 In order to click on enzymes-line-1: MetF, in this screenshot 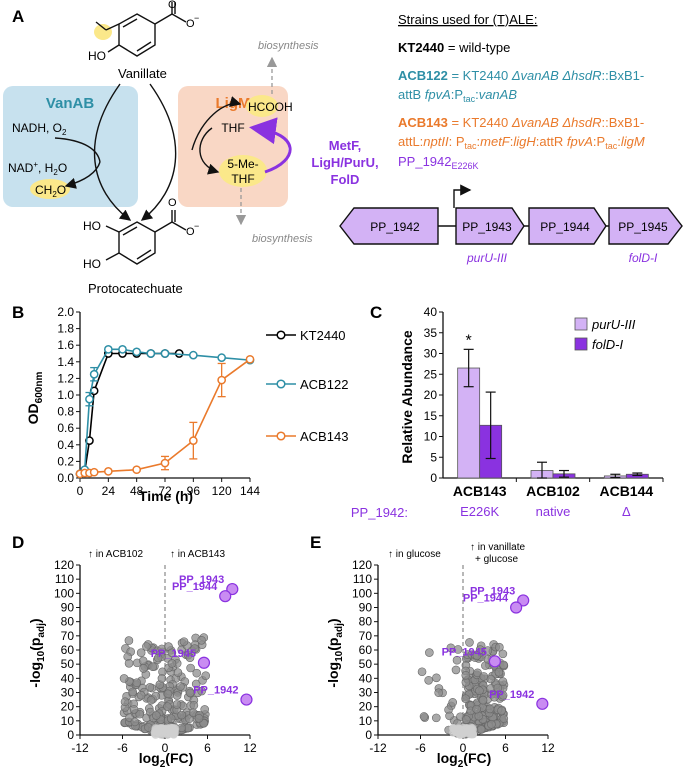, I will do `click(345, 145)`.